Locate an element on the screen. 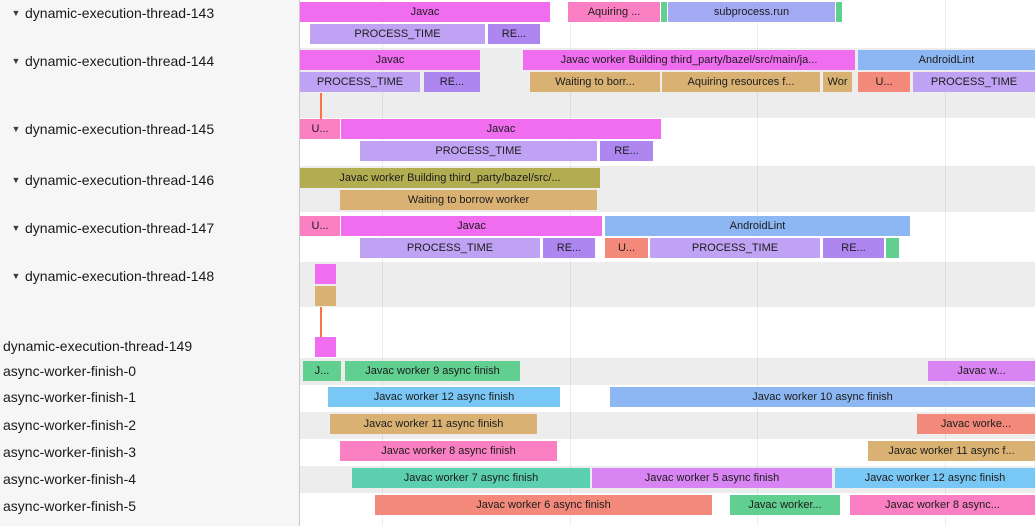  timeline-slice: Javac worker 5 async finish is located at coordinates (712, 478).